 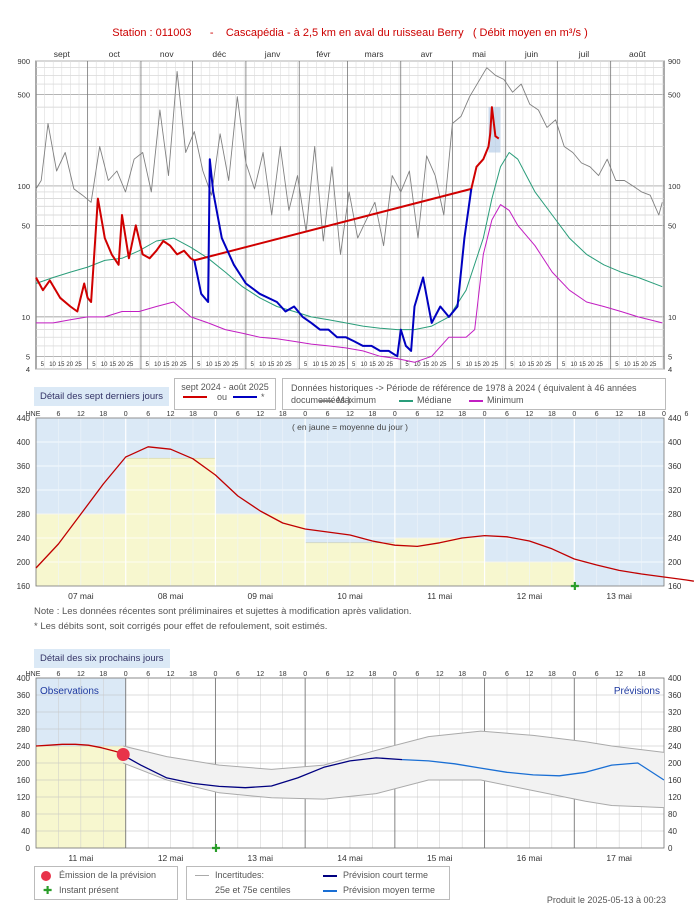 I want to click on legend-instant: Instant présent, so click(x=89, y=890).